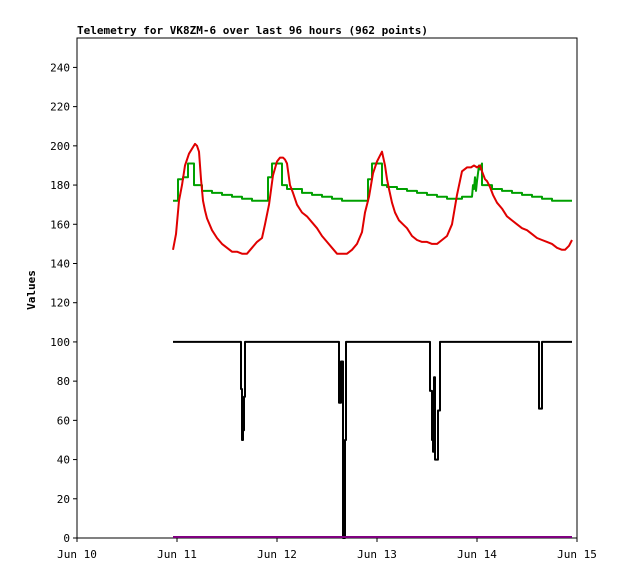 This screenshot has width=618, height=579. What do you see at coordinates (31, 290) in the screenshot?
I see `y-axis-label: Values` at bounding box center [31, 290].